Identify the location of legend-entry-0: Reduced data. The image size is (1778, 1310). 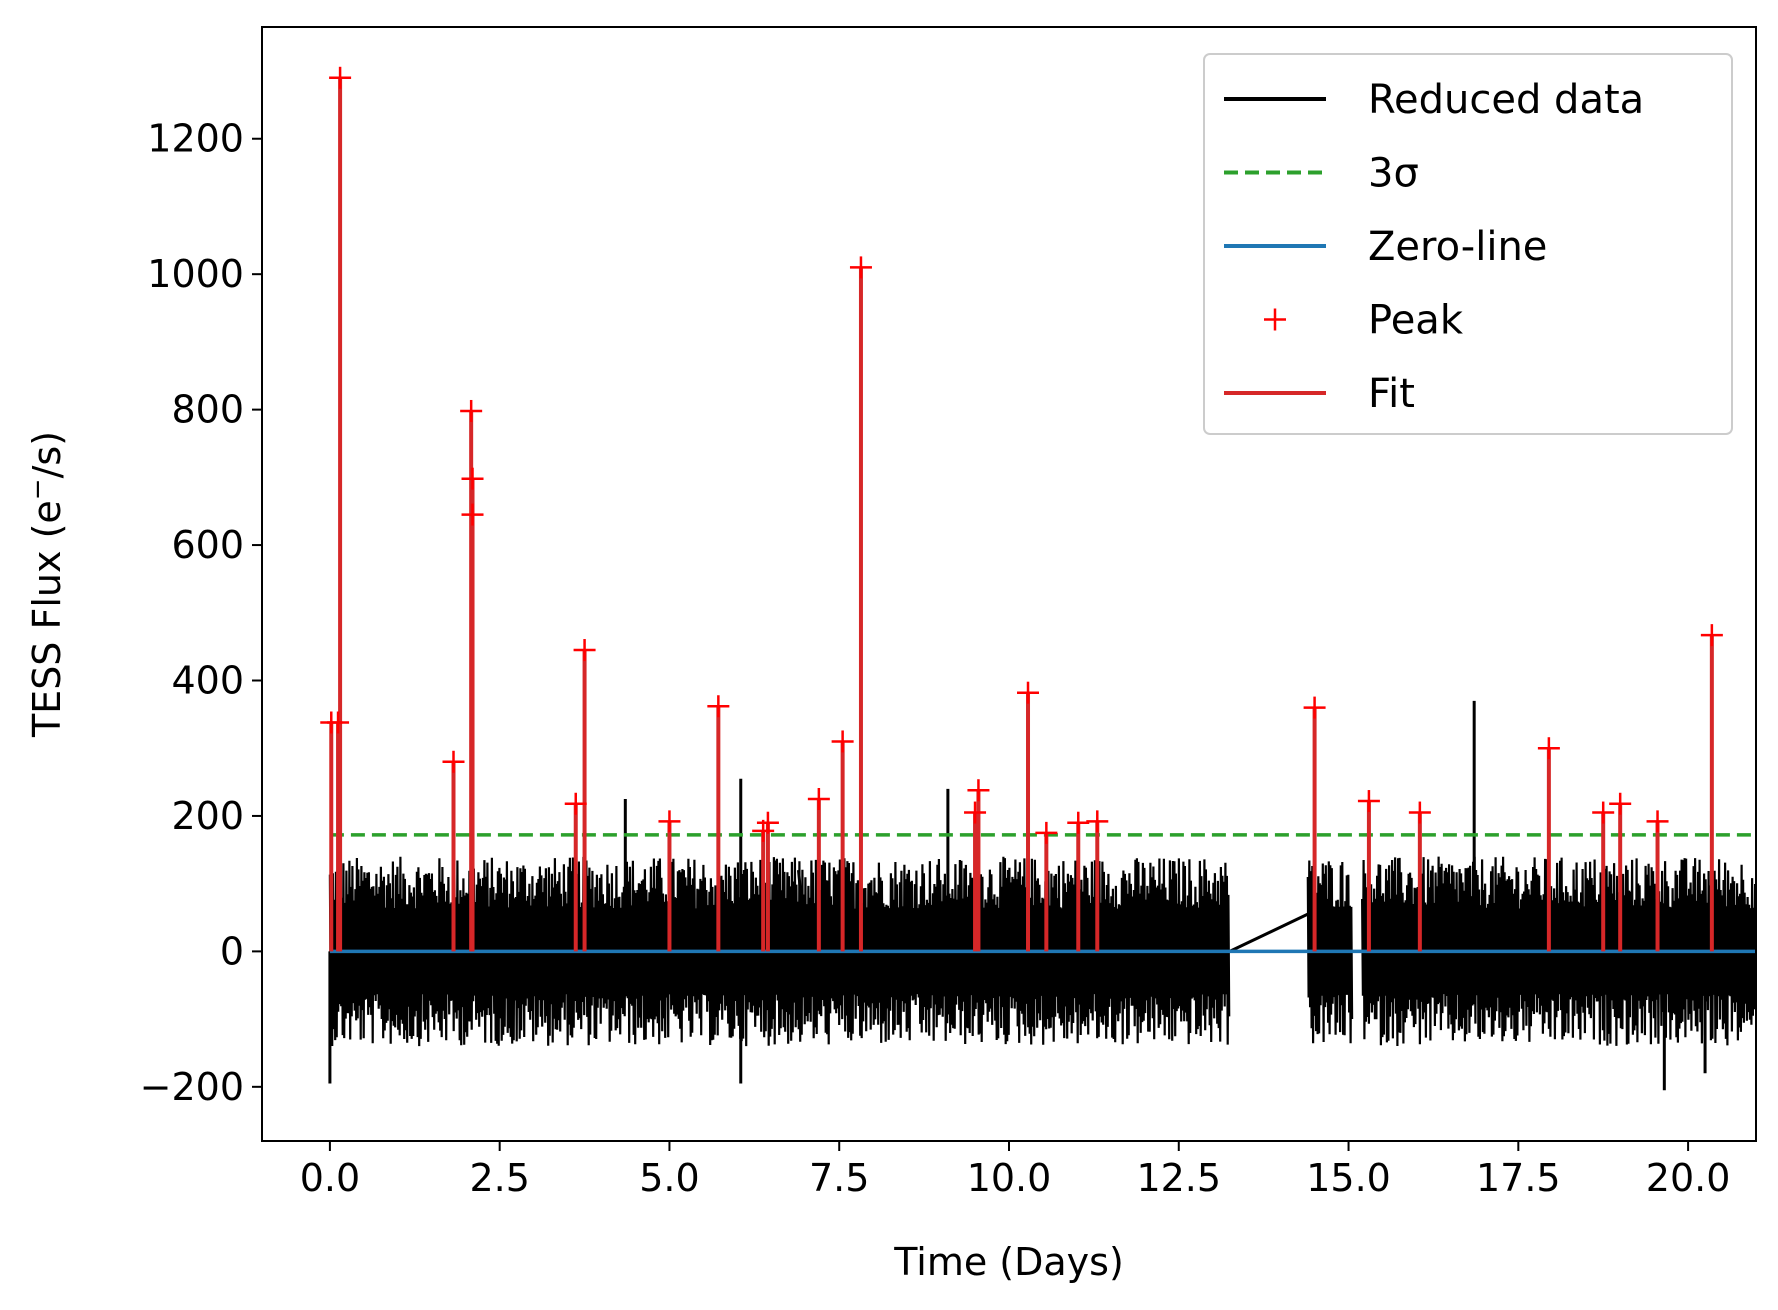
(1434, 100).